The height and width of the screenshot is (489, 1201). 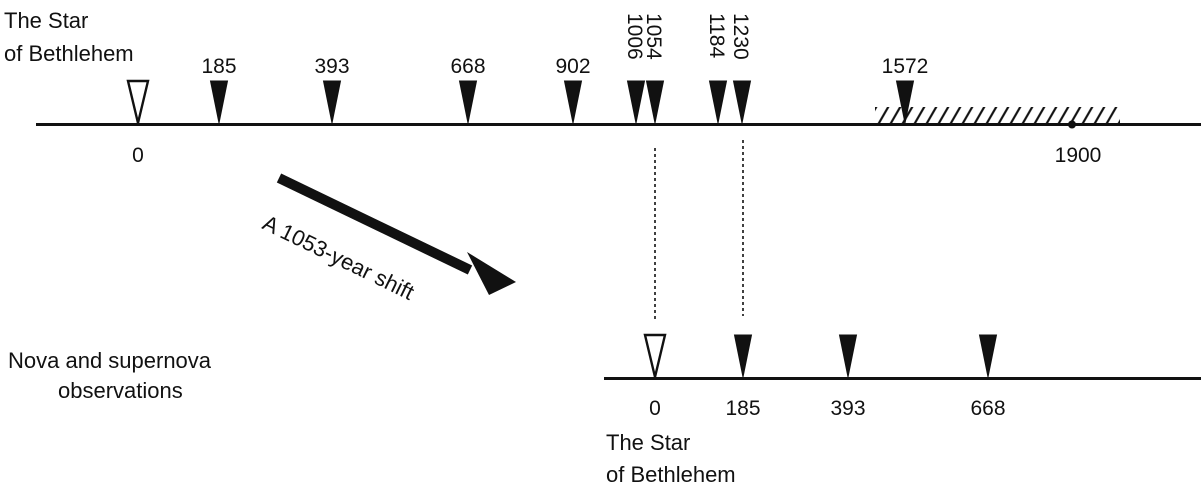 What do you see at coordinates (138, 155) in the screenshot?
I see `top-origin-label: 0` at bounding box center [138, 155].